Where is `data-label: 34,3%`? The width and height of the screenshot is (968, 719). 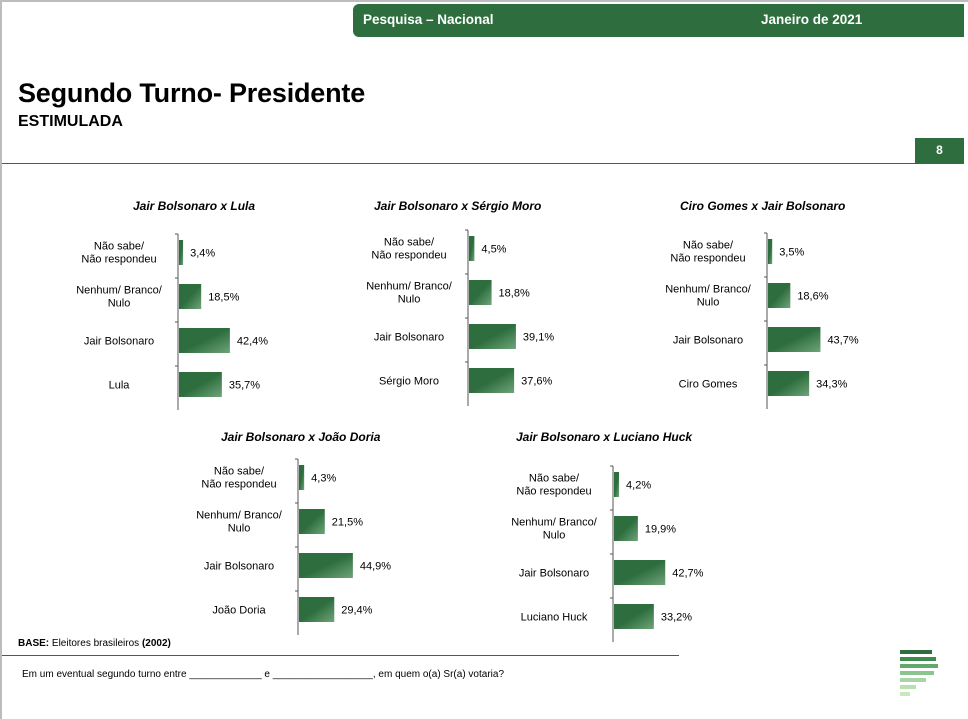 data-label: 34,3% is located at coordinates (831, 385).